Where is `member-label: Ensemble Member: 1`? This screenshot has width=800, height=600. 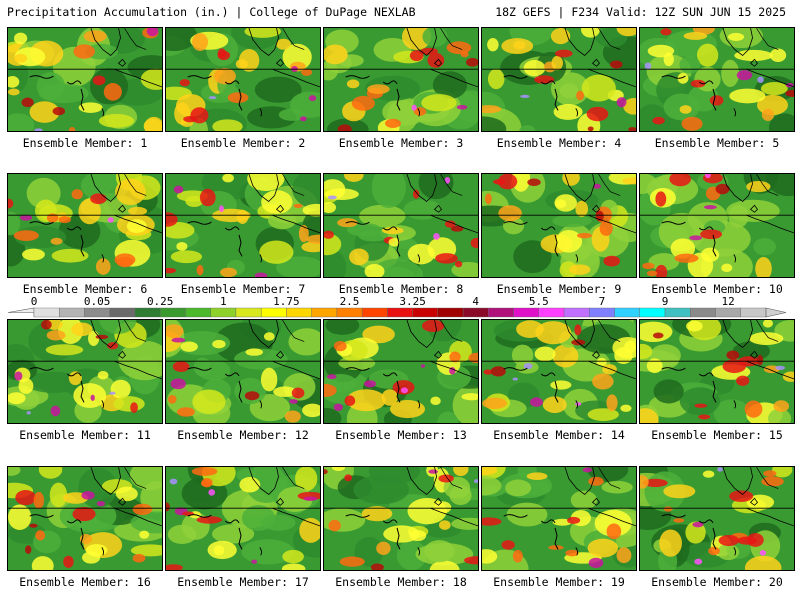 member-label: Ensemble Member: 1 is located at coordinates (85, 143).